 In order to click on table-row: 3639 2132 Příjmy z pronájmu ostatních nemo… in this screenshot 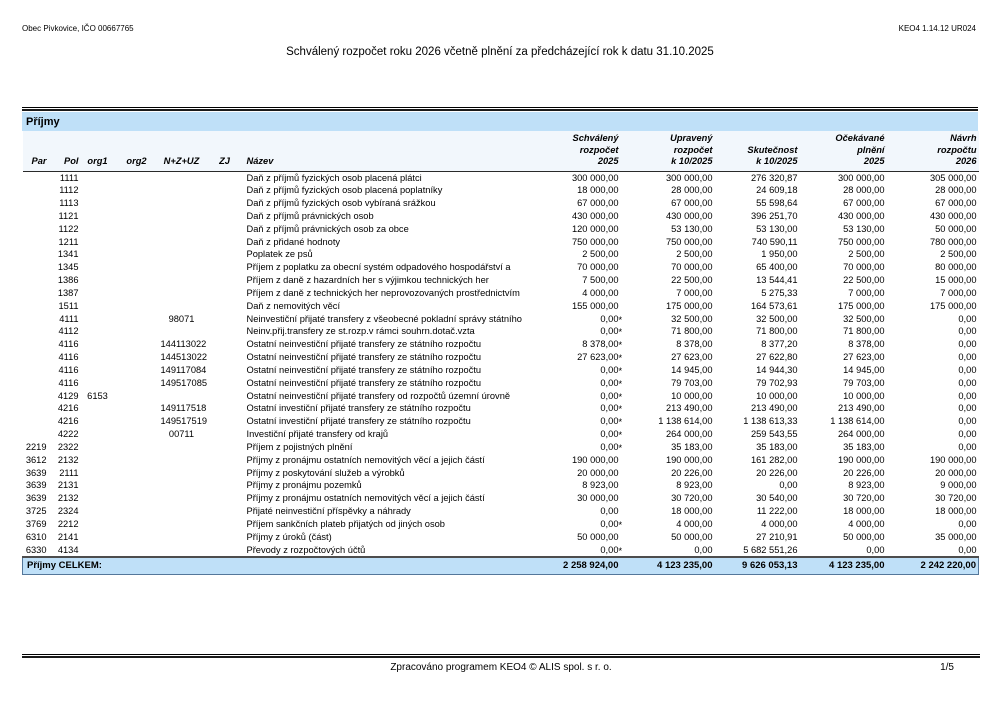, I will do `click(501, 498)`.